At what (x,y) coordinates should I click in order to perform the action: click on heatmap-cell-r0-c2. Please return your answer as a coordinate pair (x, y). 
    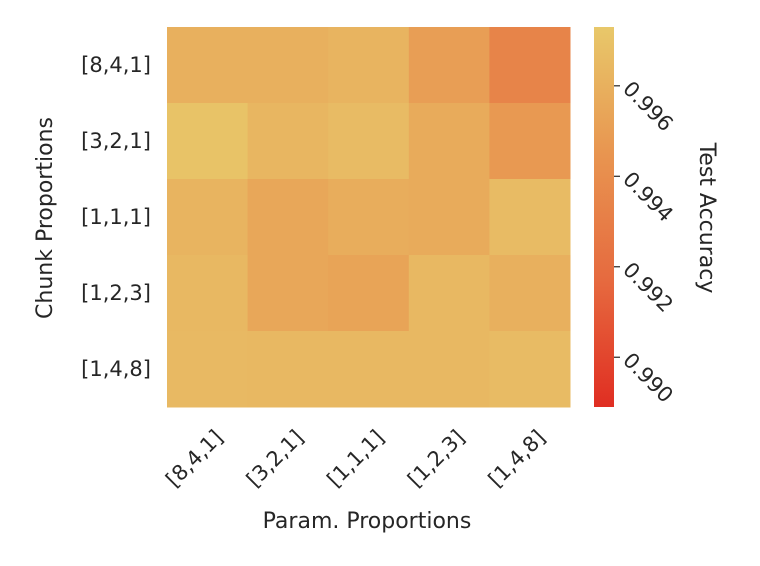
    Looking at the image, I should click on (369, 65).